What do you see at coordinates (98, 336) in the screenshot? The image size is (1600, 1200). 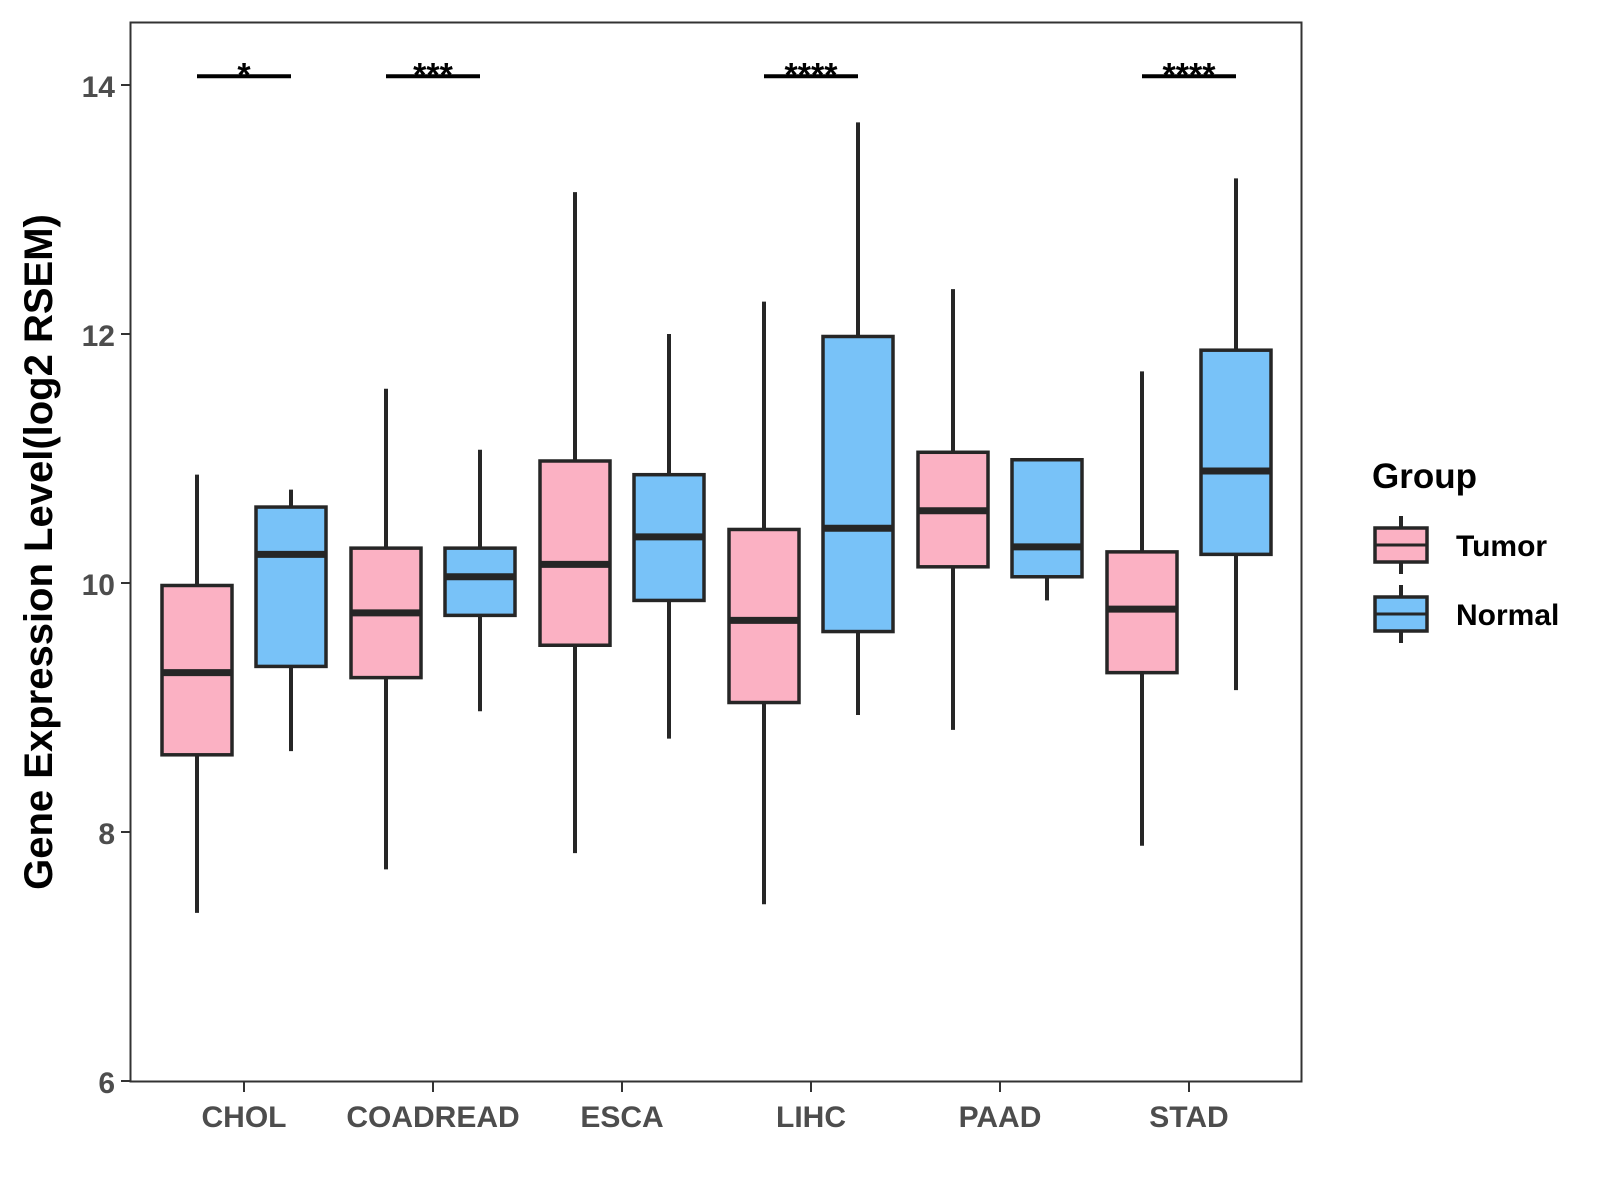 I see `y-tick-label: 12` at bounding box center [98, 336].